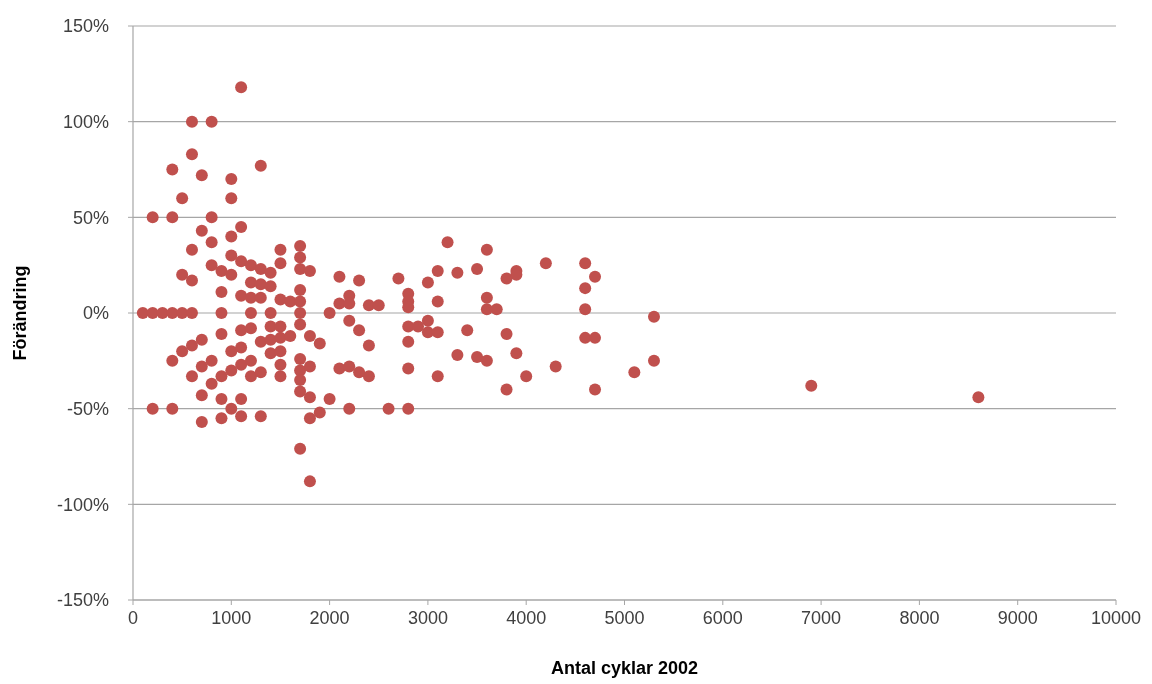  What do you see at coordinates (133, 618) in the screenshot?
I see `x-tick-label: 0` at bounding box center [133, 618].